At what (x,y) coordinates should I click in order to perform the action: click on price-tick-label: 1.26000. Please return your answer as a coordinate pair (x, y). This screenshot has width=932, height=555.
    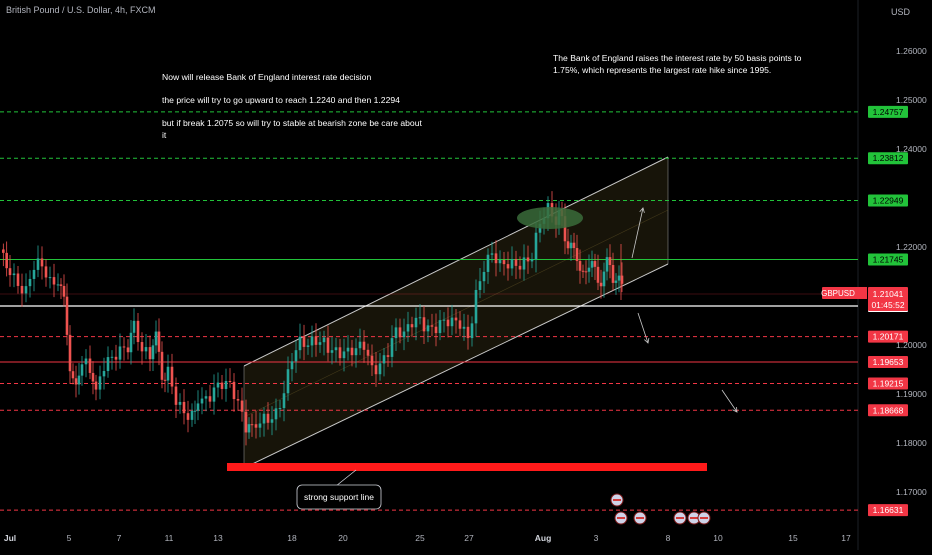
    Looking at the image, I should click on (911, 51).